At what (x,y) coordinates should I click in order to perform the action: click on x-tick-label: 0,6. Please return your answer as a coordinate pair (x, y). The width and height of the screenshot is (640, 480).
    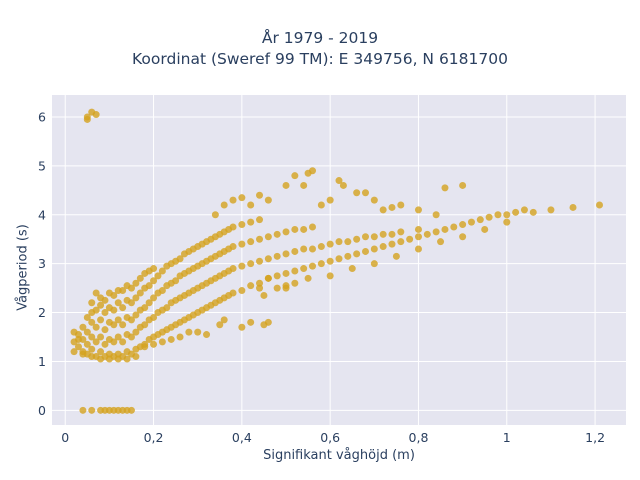
    Looking at the image, I should click on (330, 437).